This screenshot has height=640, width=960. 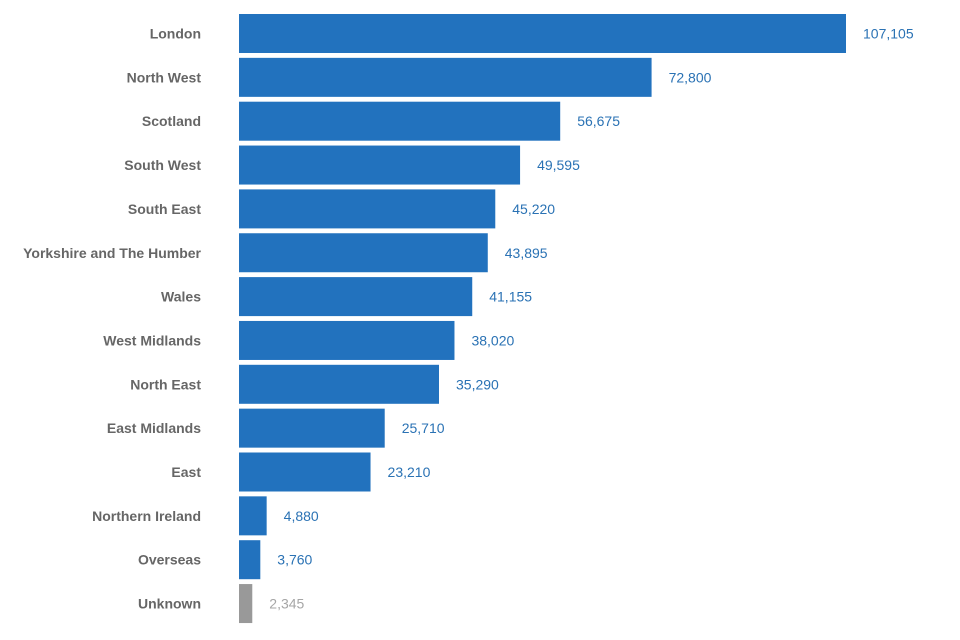 What do you see at coordinates (542, 33) in the screenshot?
I see `bar-london` at bounding box center [542, 33].